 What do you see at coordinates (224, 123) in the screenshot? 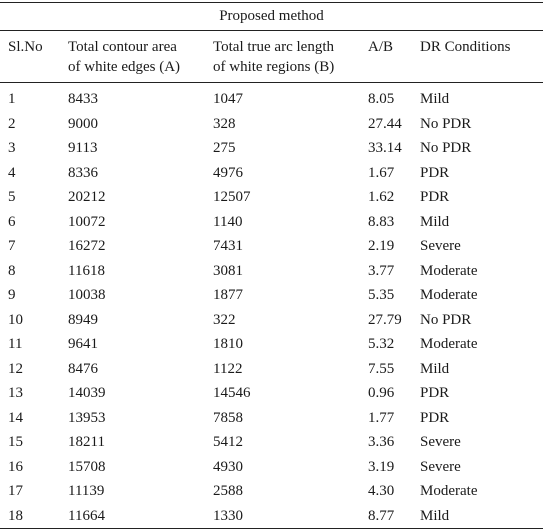
I see `cell-arc-length: 328` at bounding box center [224, 123].